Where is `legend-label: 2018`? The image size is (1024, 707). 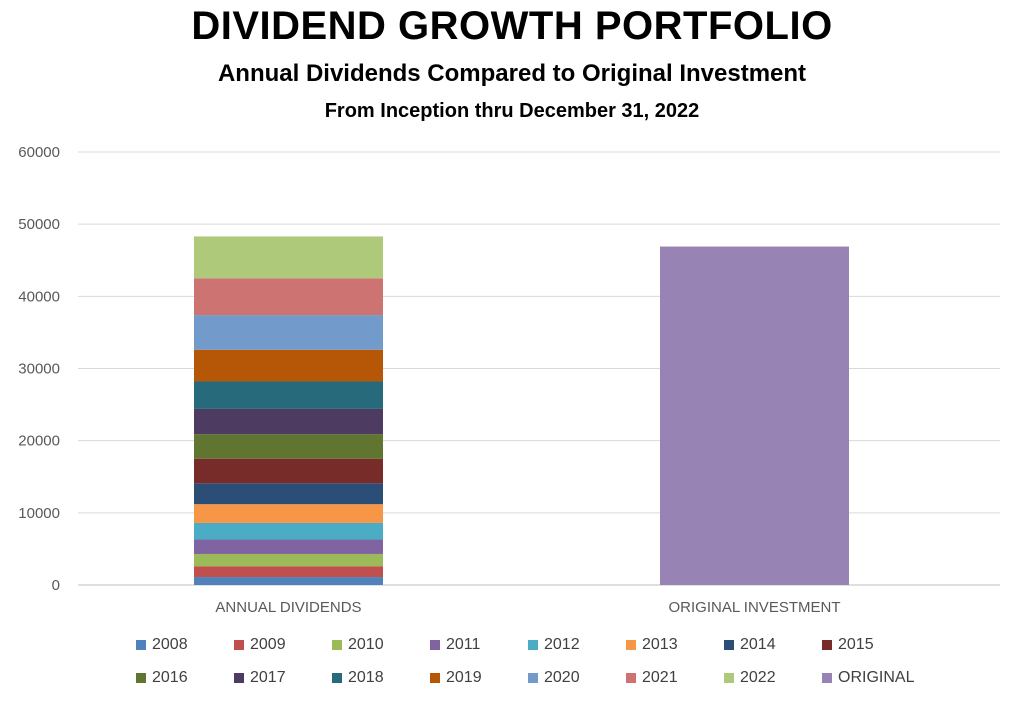
legend-label: 2018 is located at coordinates (366, 677).